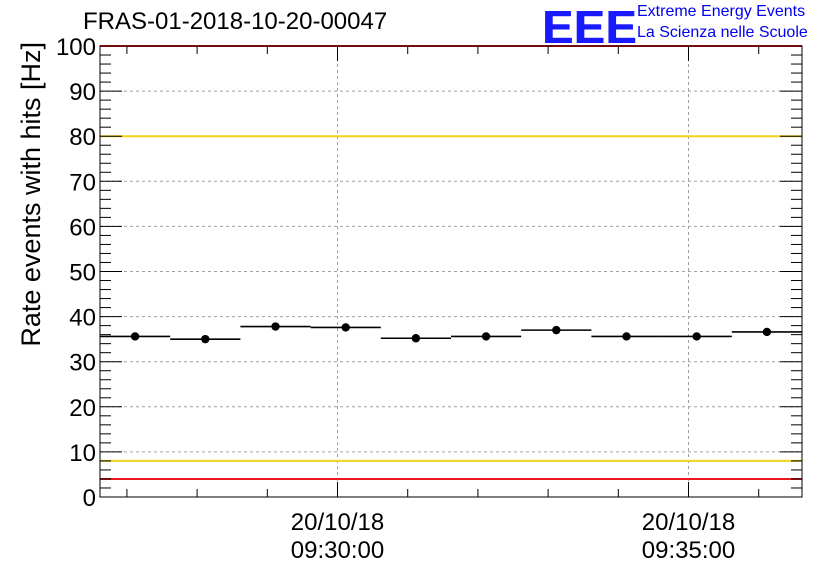 This screenshot has width=836, height=572. Describe the element at coordinates (31, 194) in the screenshot. I see `y-axis-label: Rate events with hits [Hz]` at that location.